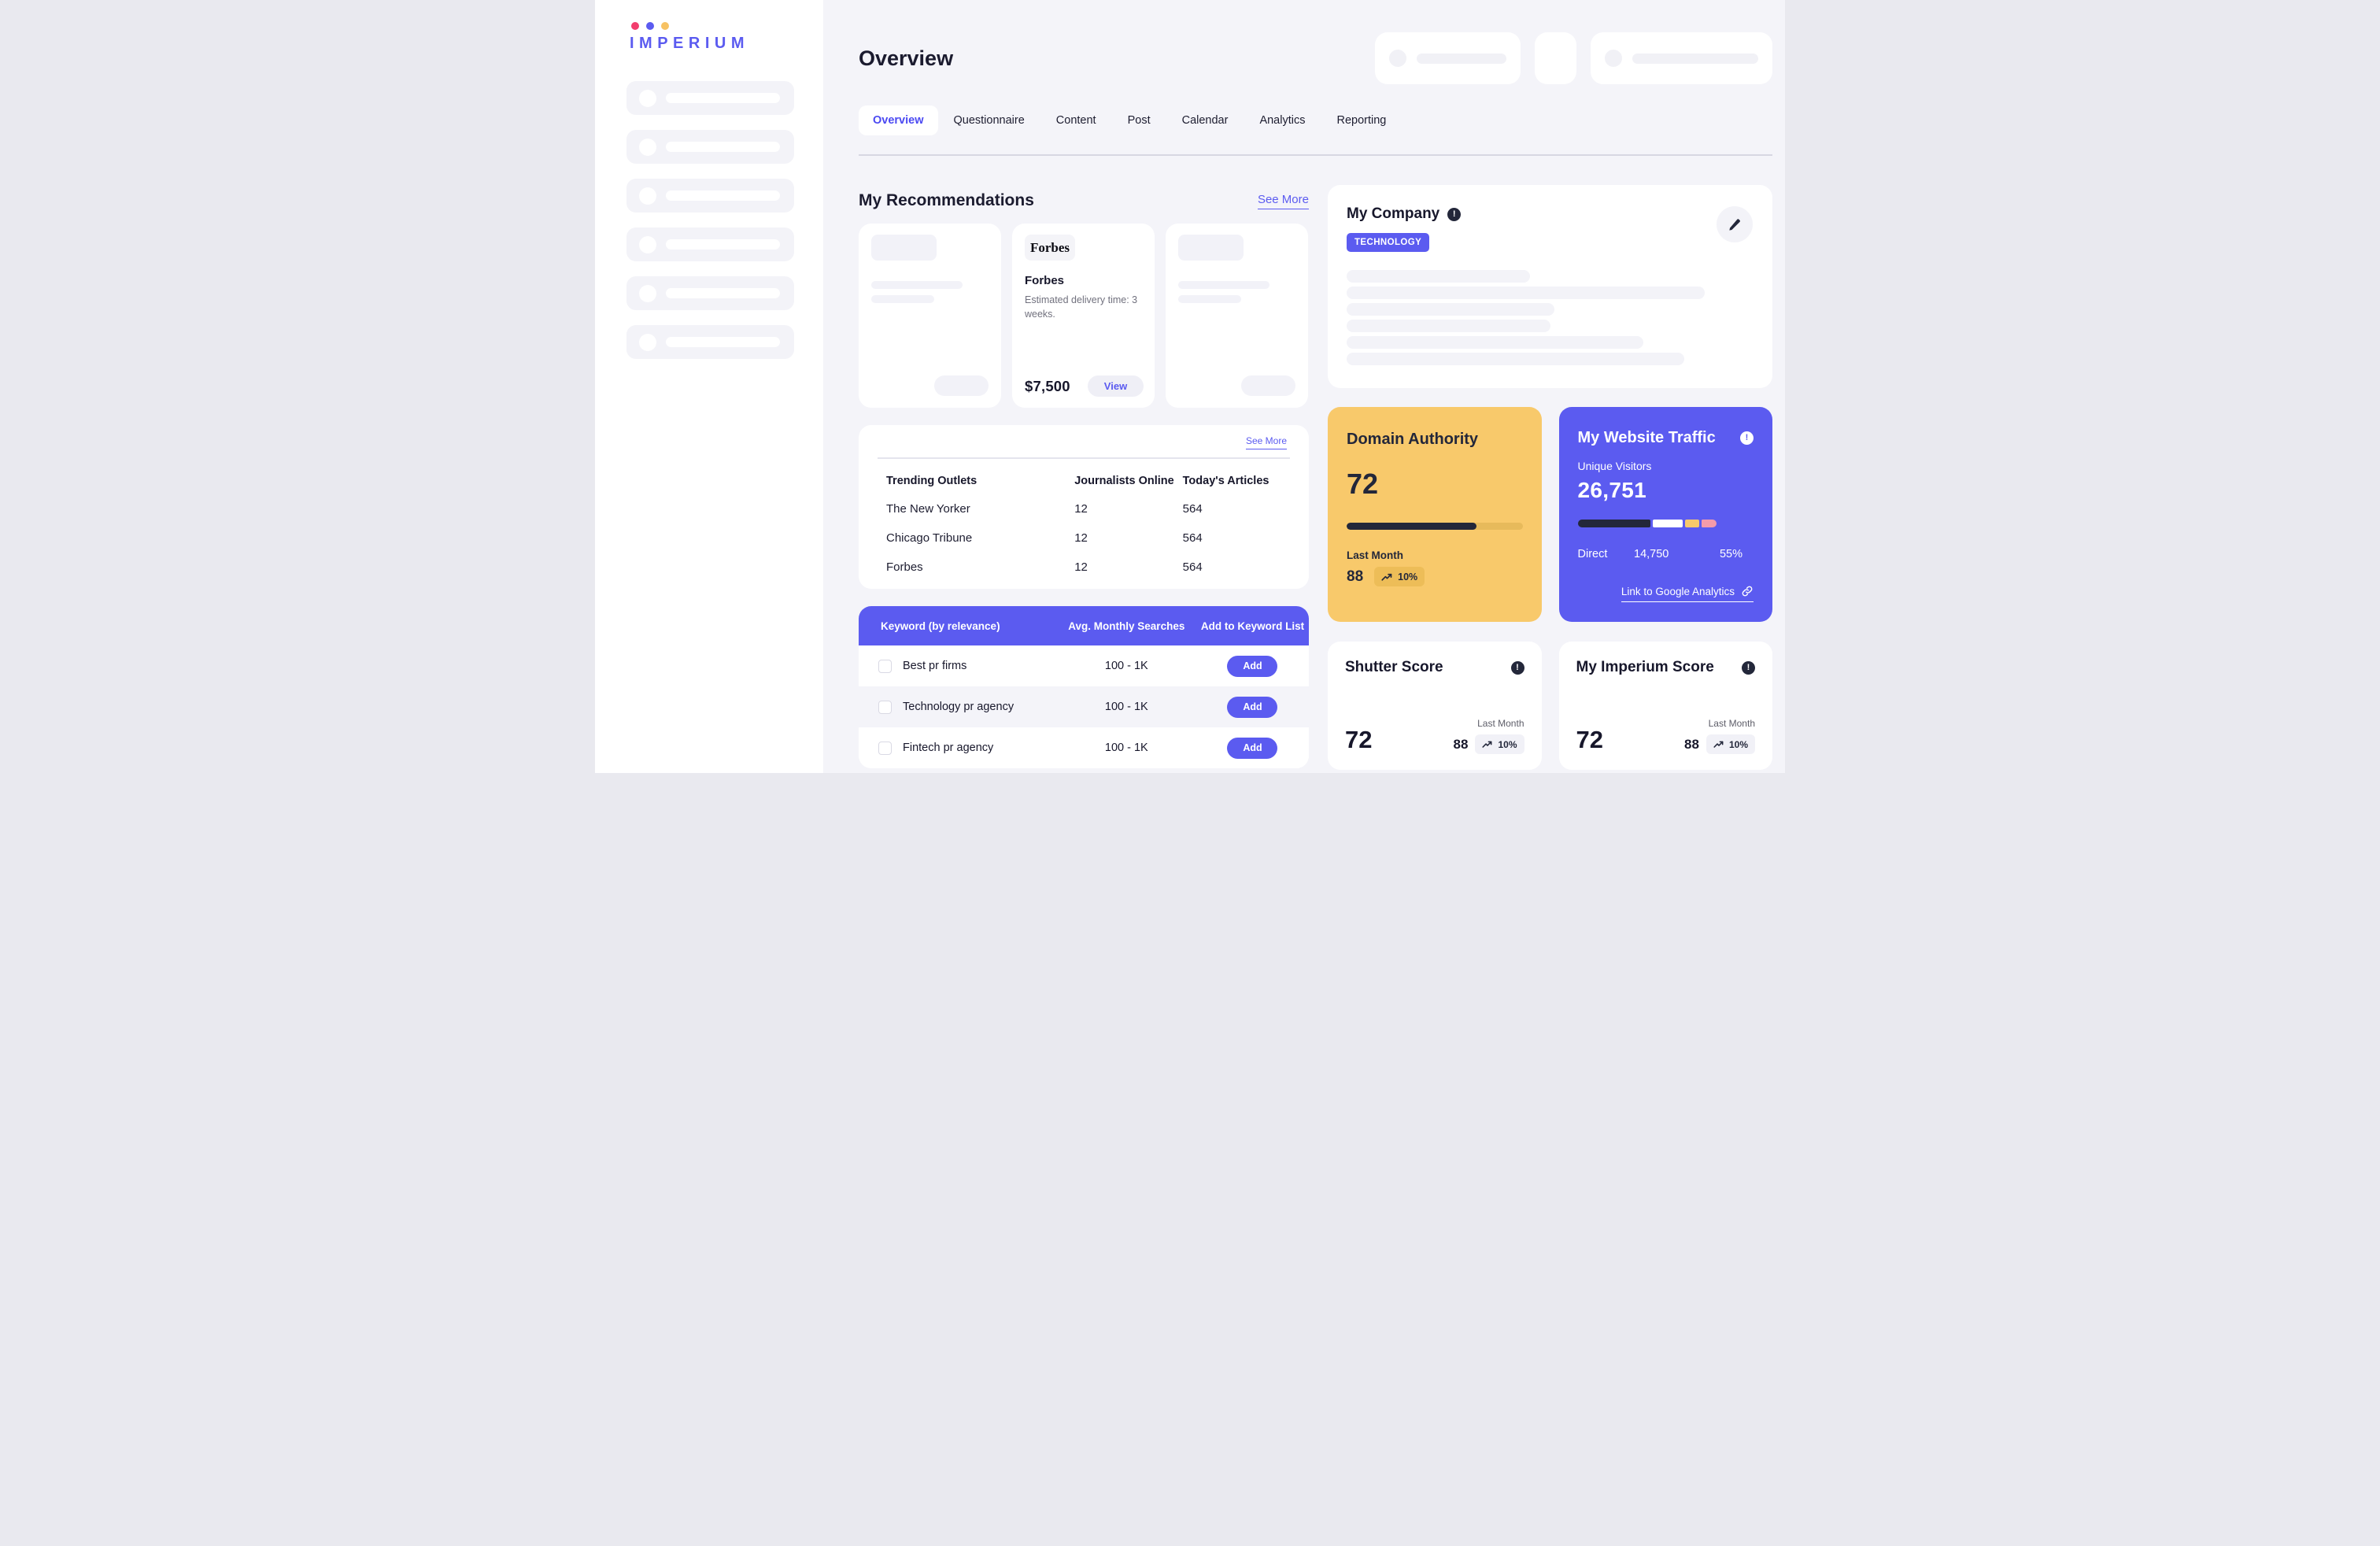 Image resolution: width=2380 pixels, height=1546 pixels. I want to click on keyword-cell: Technology pr agency, so click(958, 707).